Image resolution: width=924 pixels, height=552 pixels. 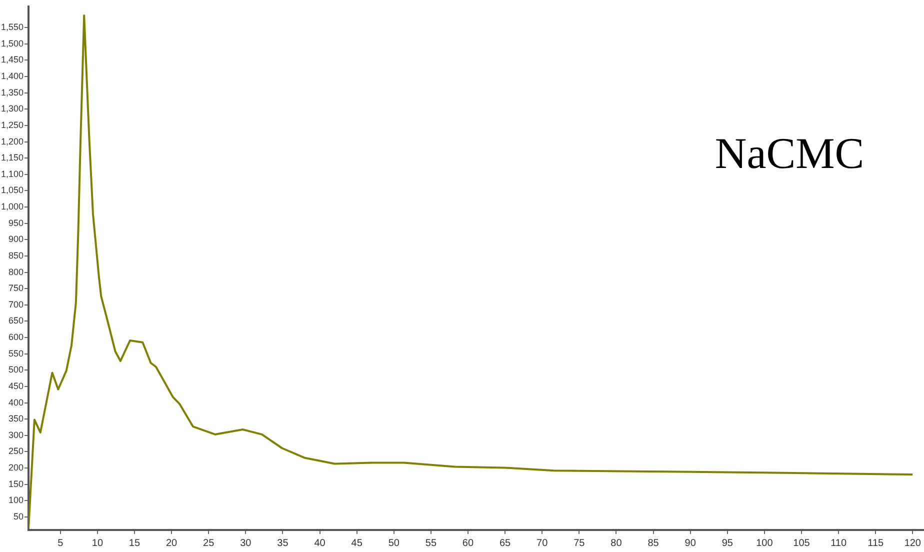 What do you see at coordinates (16, 419) in the screenshot?
I see `y-tick-label: 350` at bounding box center [16, 419].